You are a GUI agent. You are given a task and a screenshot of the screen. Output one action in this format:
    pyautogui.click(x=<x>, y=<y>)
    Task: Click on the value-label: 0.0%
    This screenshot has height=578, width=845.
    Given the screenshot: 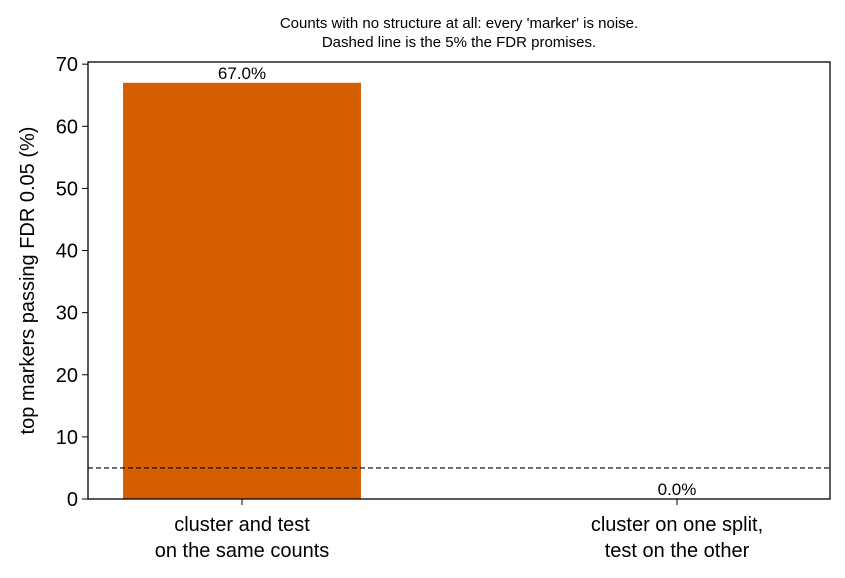 What is the action you would take?
    pyautogui.click(x=677, y=489)
    